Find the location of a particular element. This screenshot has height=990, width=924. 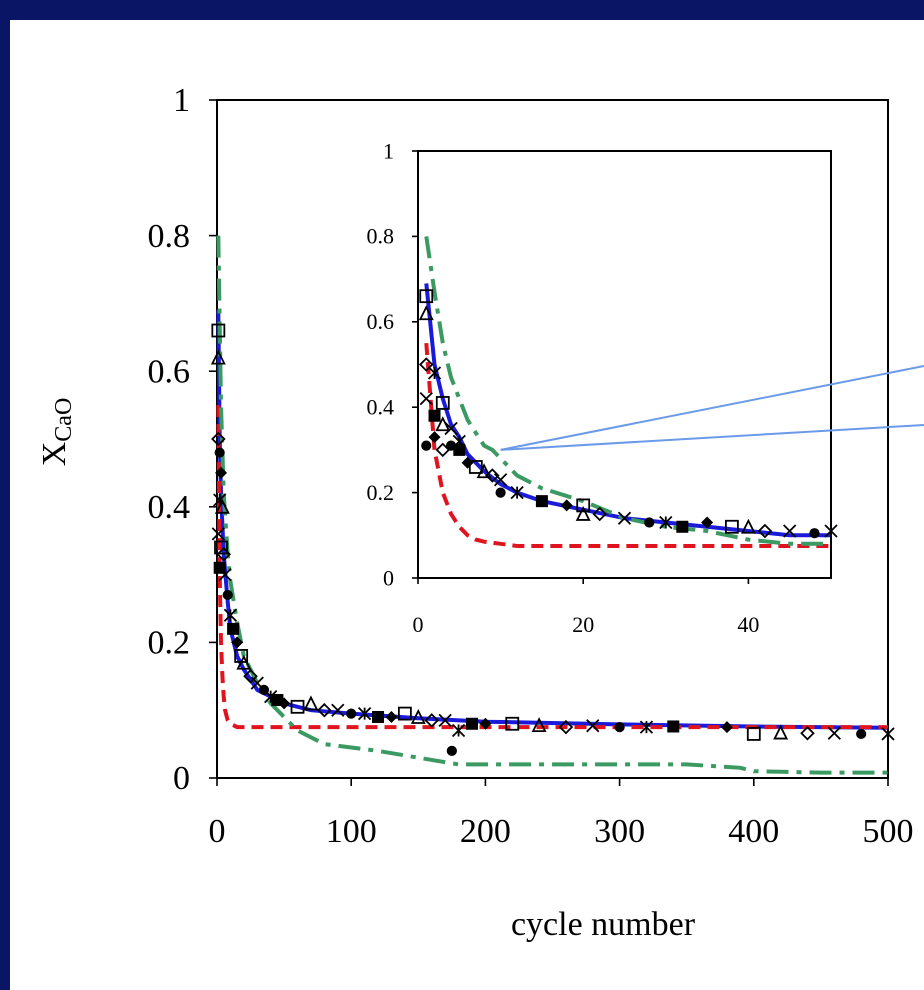

inset-y-tick-label: 0.2 is located at coordinates (381, 492).